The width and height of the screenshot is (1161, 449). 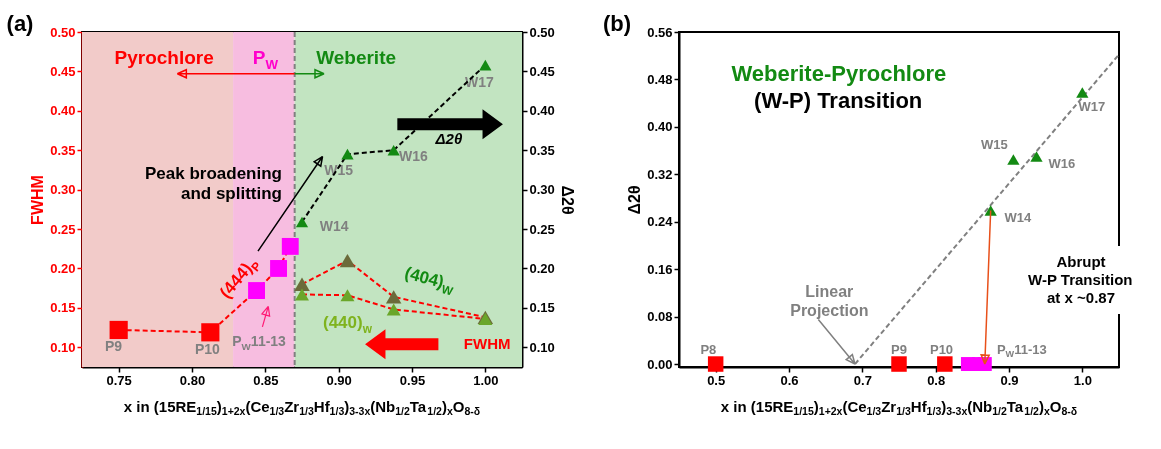 What do you see at coordinates (716, 380) in the screenshot?
I see `x-tick-label: 0.5` at bounding box center [716, 380].